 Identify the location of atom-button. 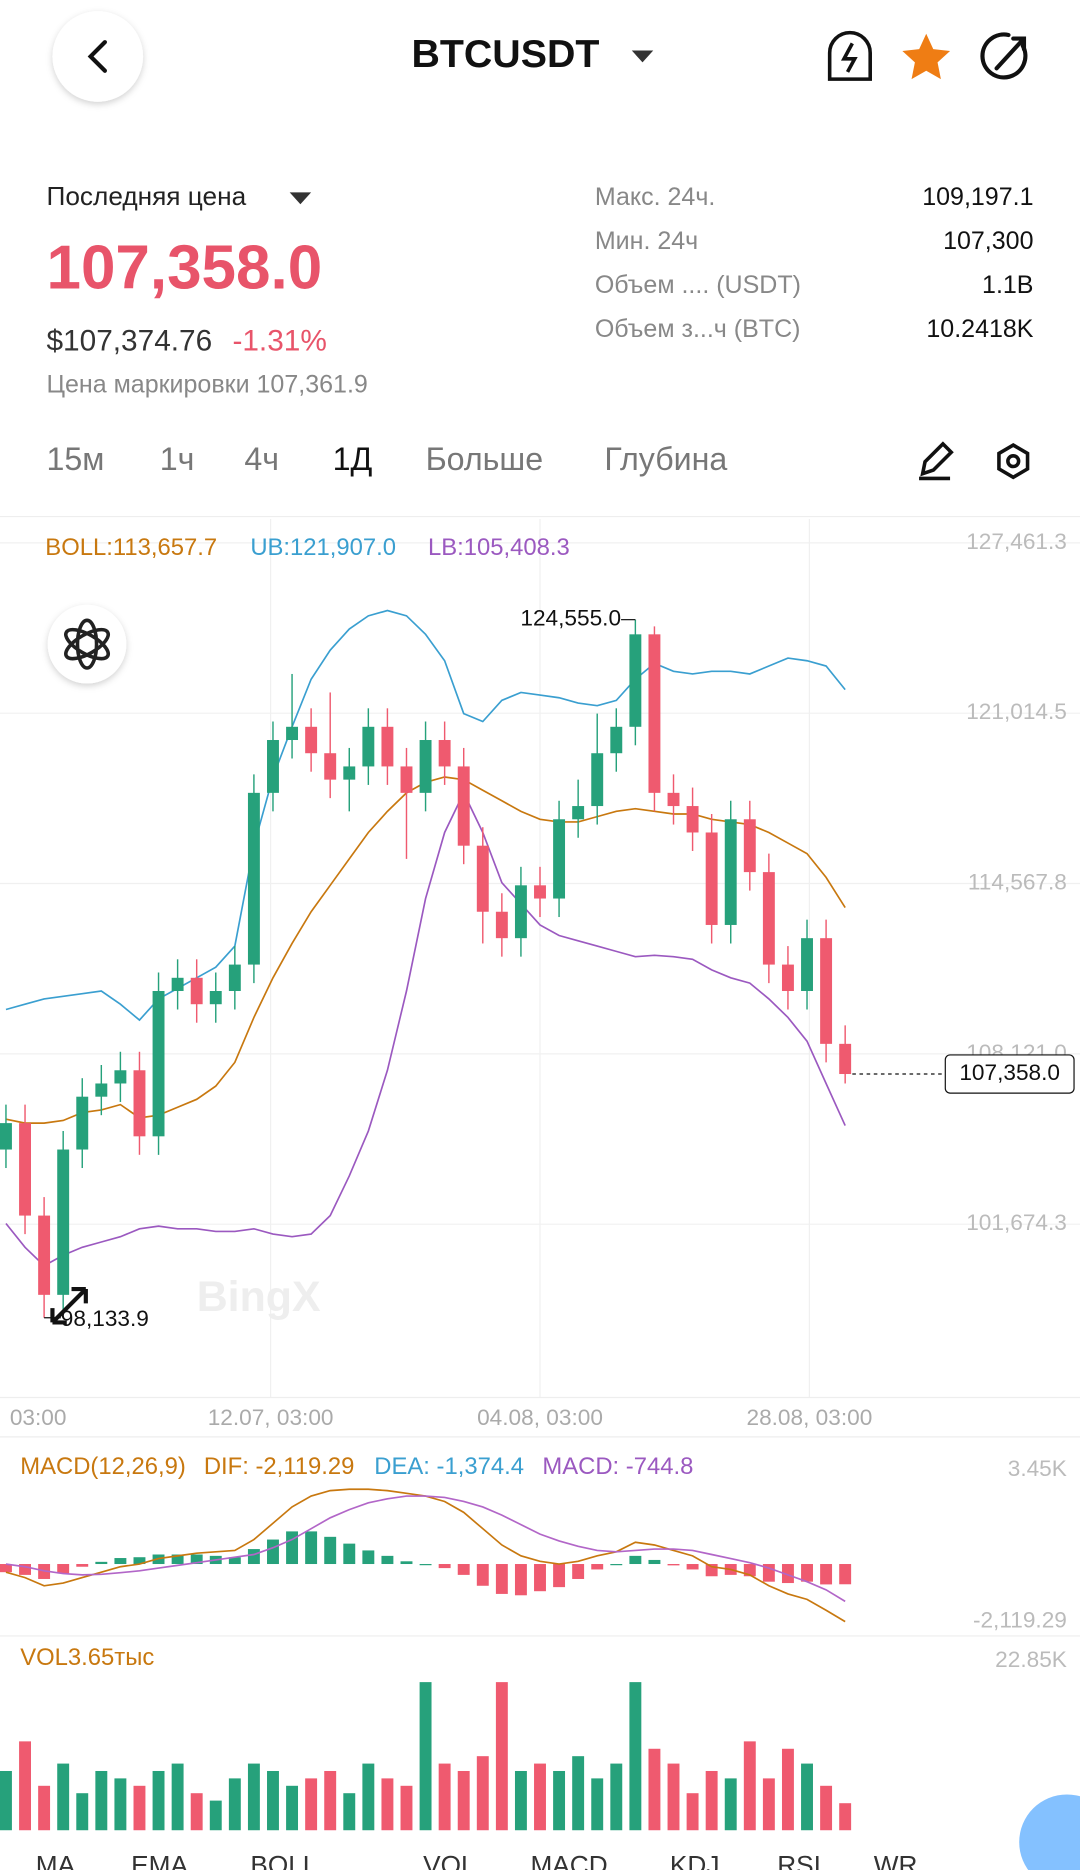
(87, 644).